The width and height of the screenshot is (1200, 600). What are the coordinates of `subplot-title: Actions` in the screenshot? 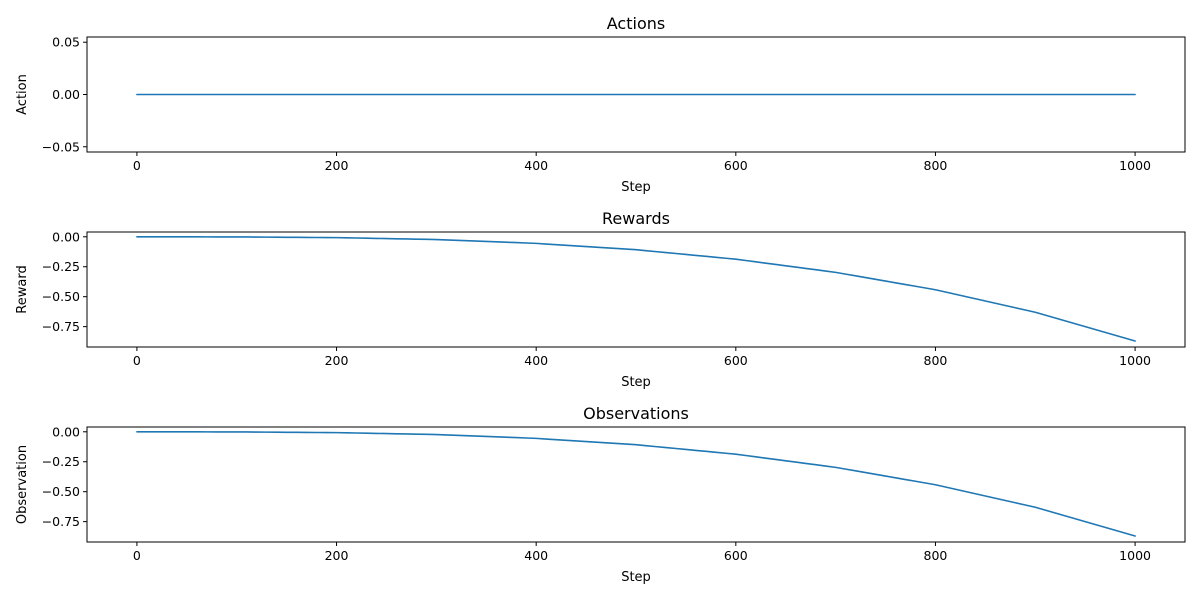 It's located at (636, 23).